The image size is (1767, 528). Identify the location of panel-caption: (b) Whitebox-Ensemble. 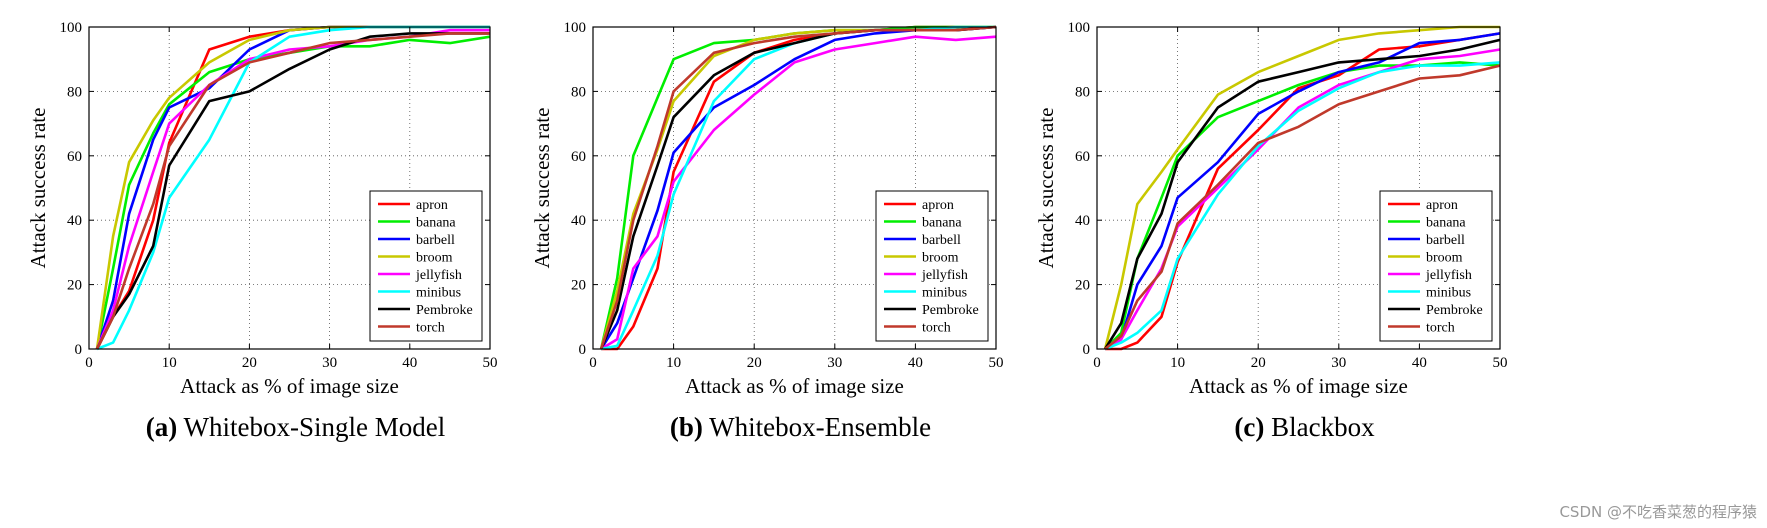
(800, 427).